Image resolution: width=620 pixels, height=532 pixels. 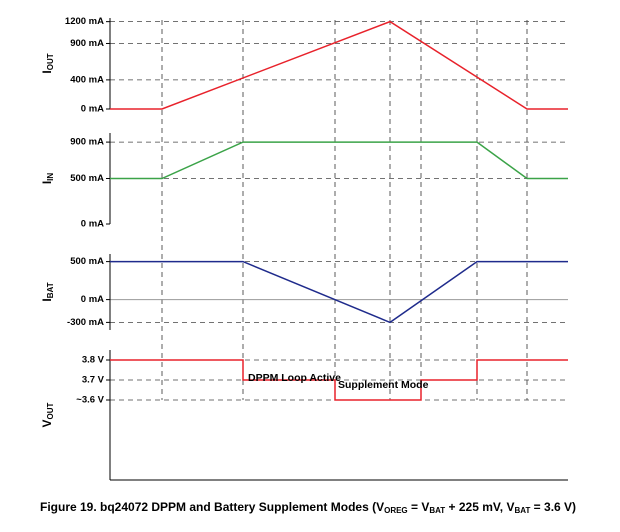 I want to click on y-tick-label: ~3.6 V, so click(x=90, y=400).